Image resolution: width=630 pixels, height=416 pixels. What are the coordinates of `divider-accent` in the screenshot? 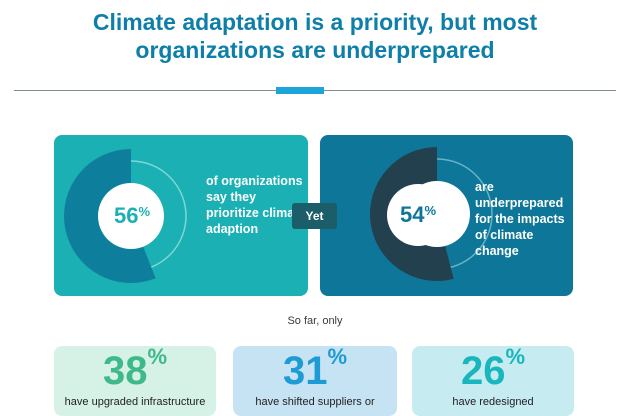 It's located at (300, 90).